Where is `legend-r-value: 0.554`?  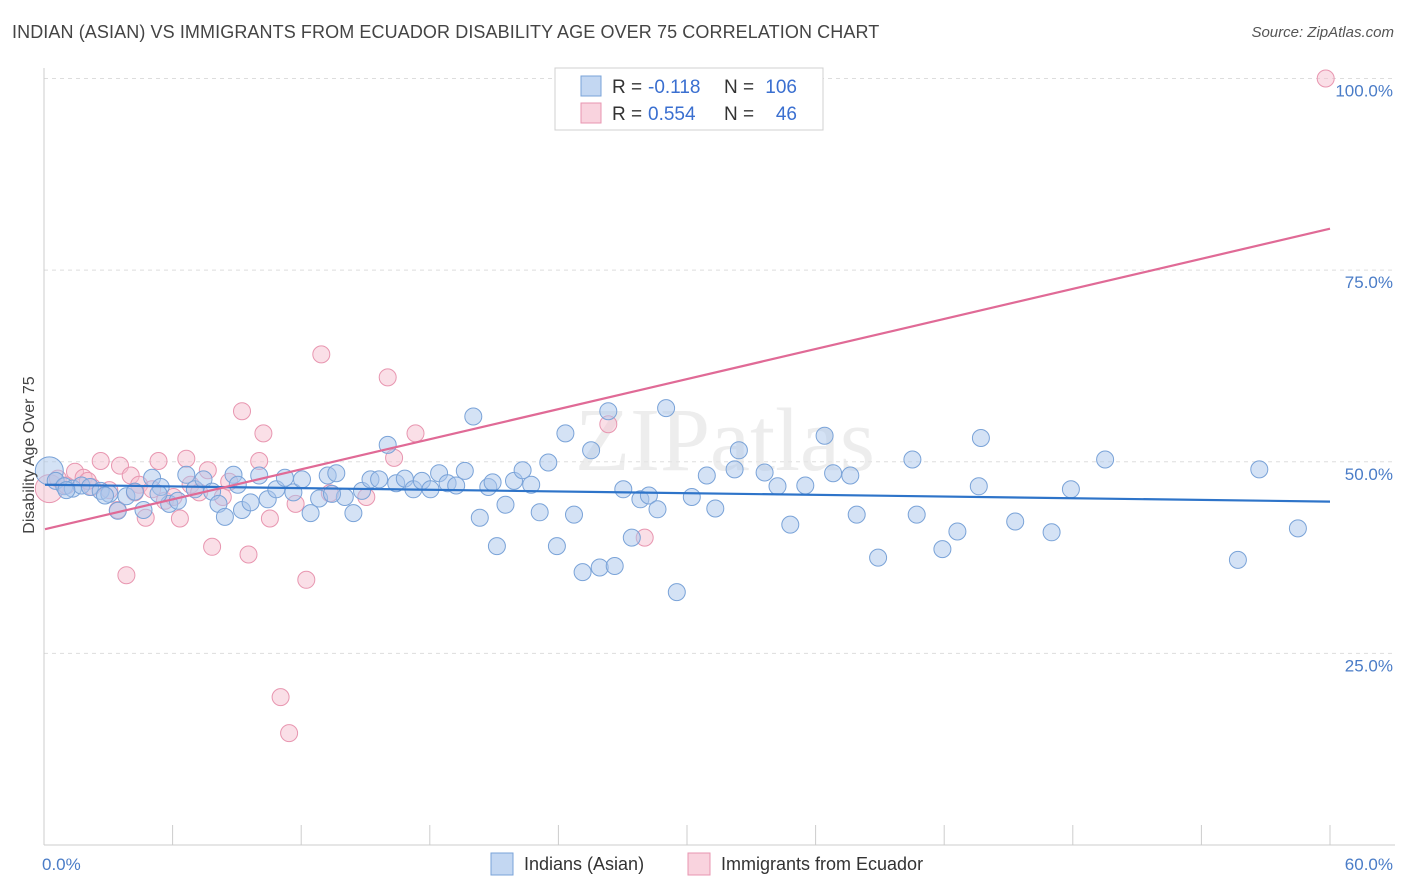 legend-r-value: 0.554 is located at coordinates (672, 114).